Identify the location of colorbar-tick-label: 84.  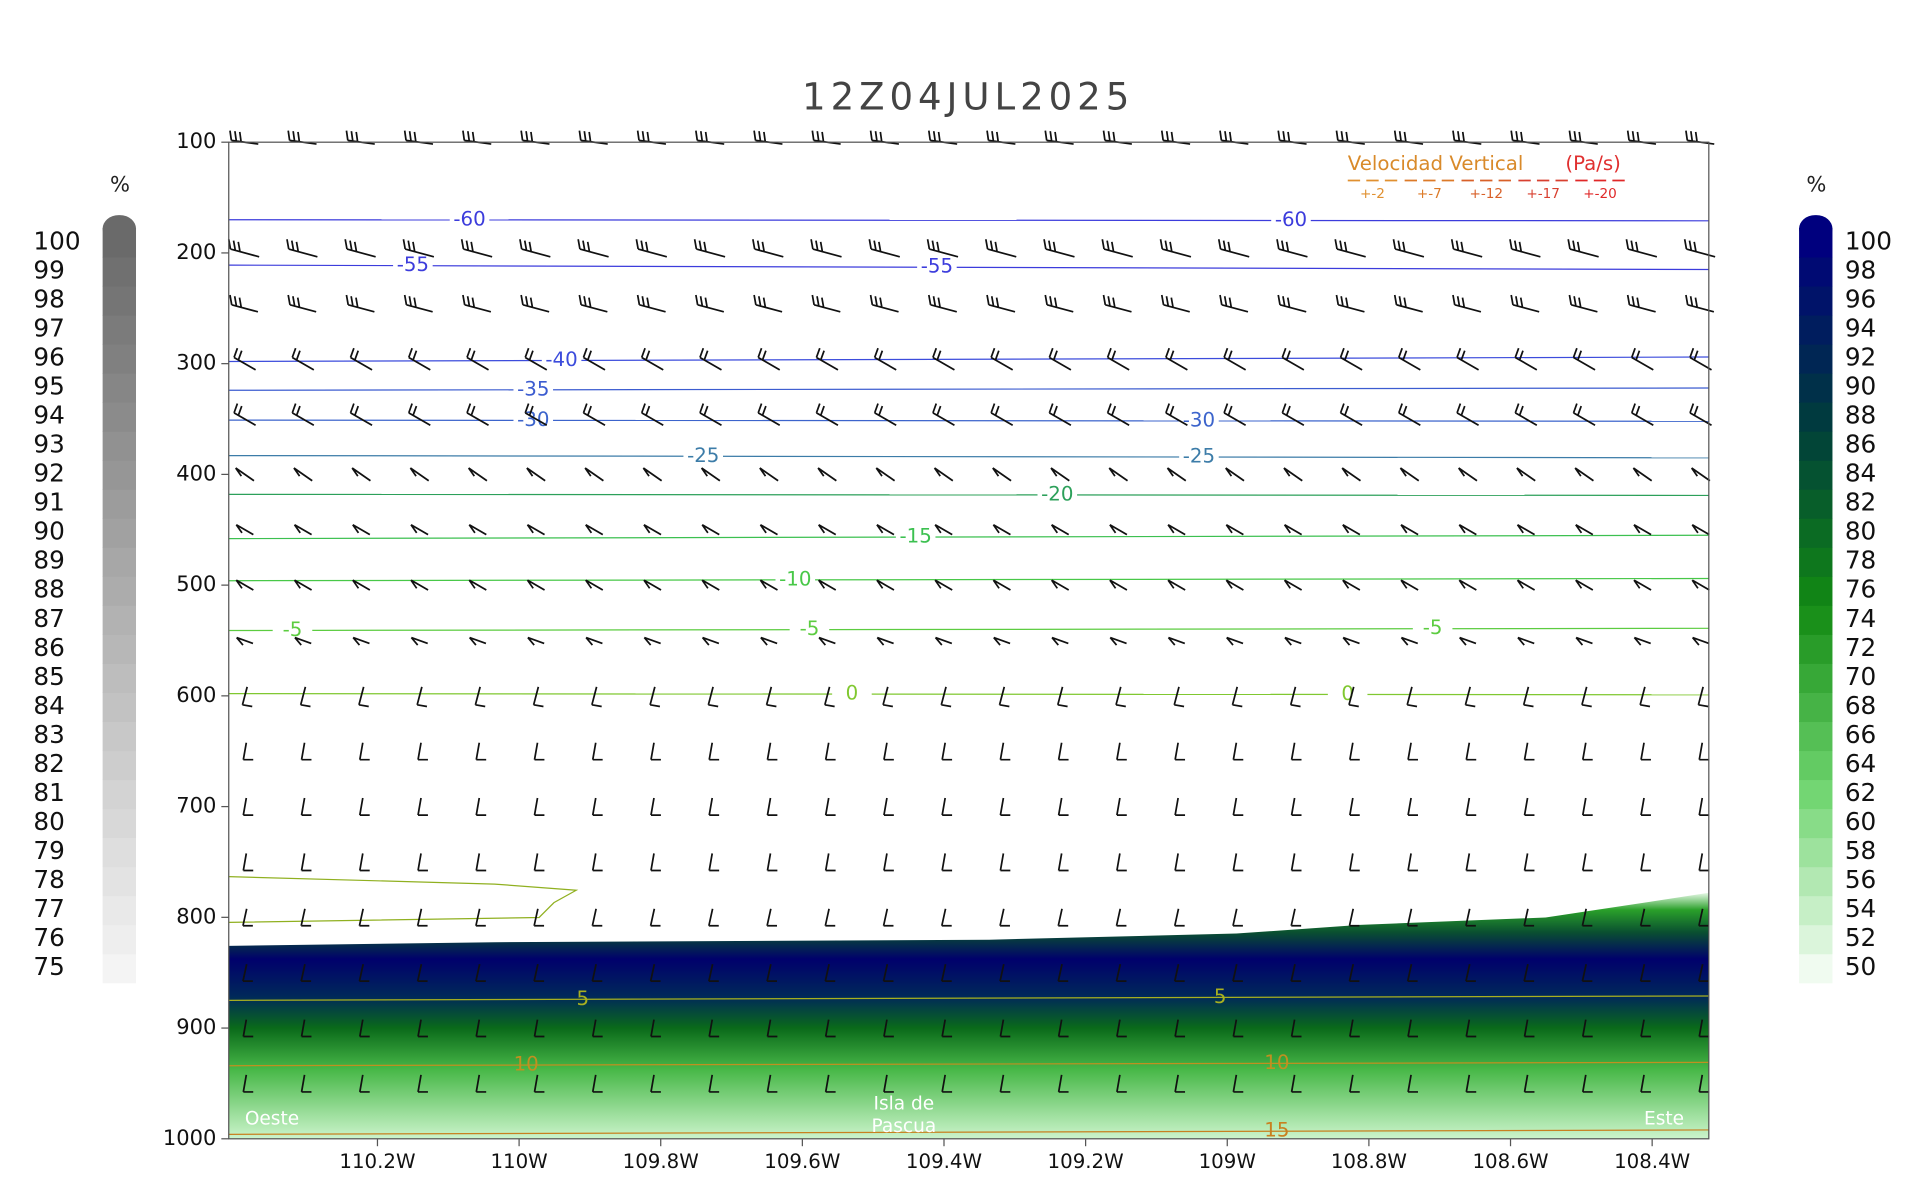
(48, 705).